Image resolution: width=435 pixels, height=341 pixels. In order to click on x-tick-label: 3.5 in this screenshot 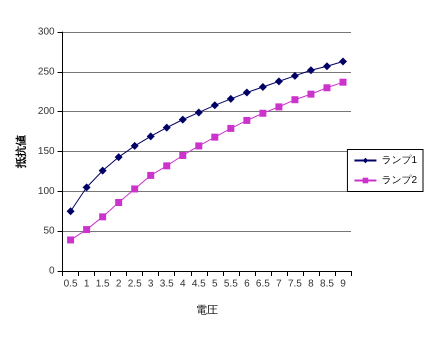, I will do `click(167, 284)`.